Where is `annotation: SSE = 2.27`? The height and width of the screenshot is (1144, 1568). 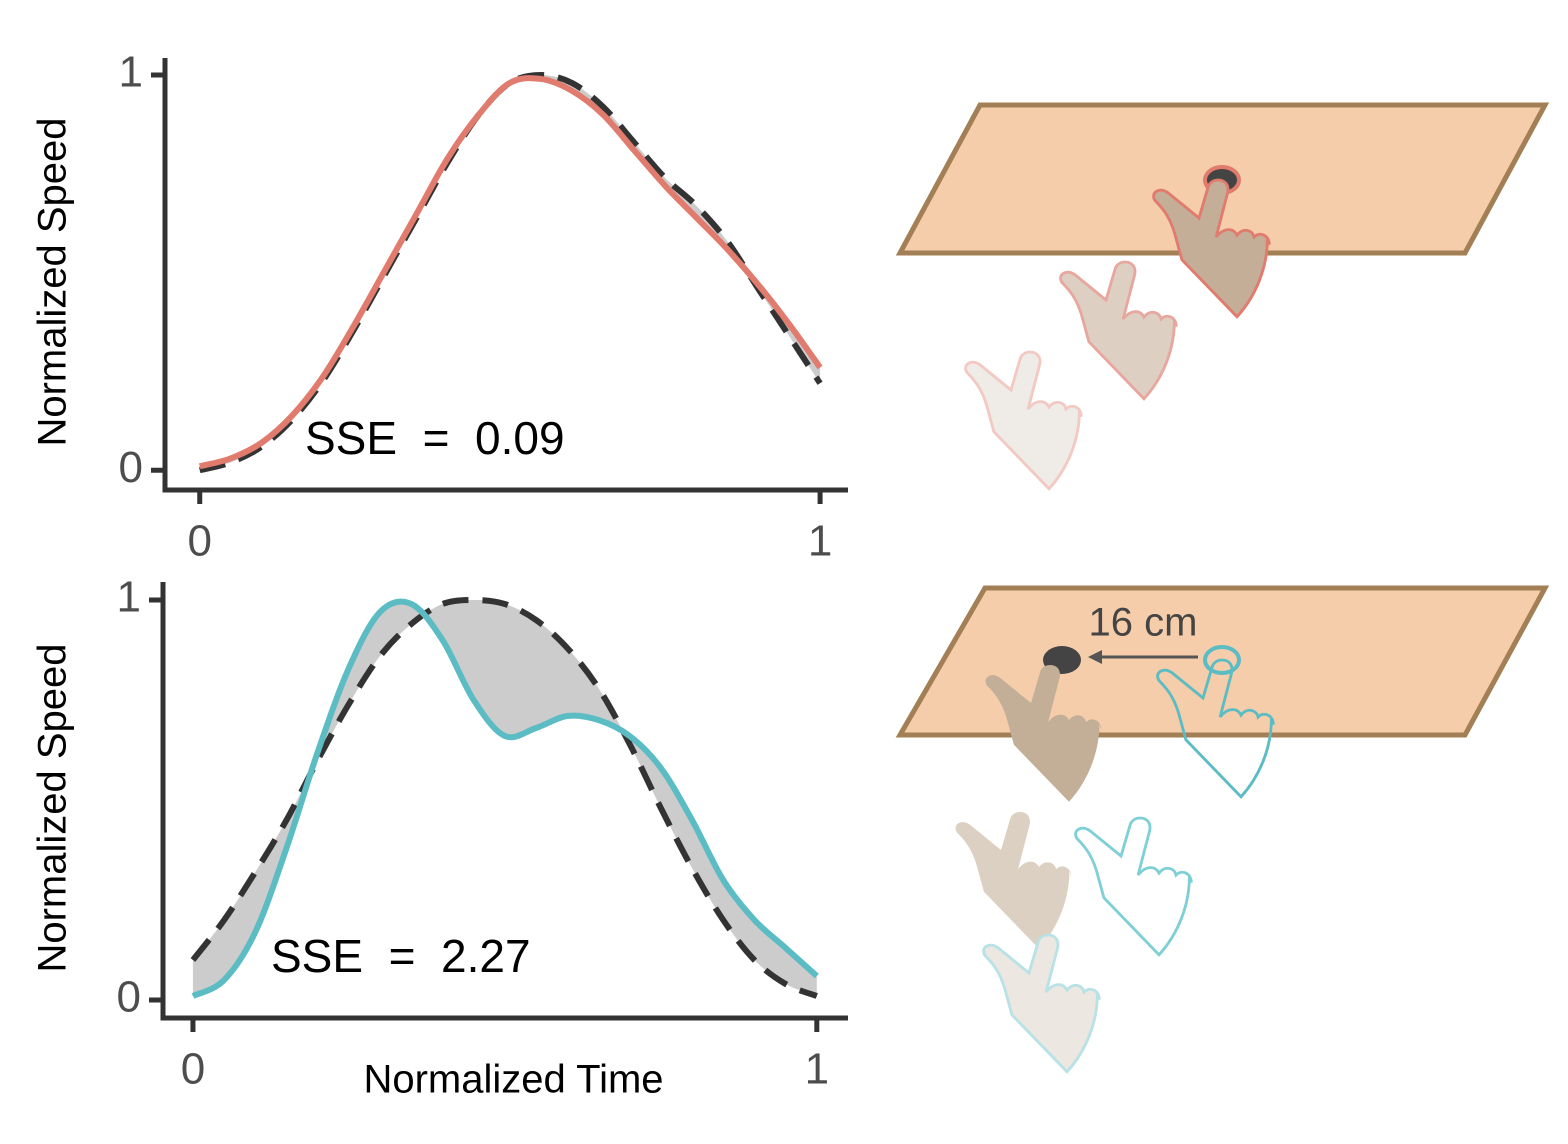 annotation: SSE = 2.27 is located at coordinates (401, 956).